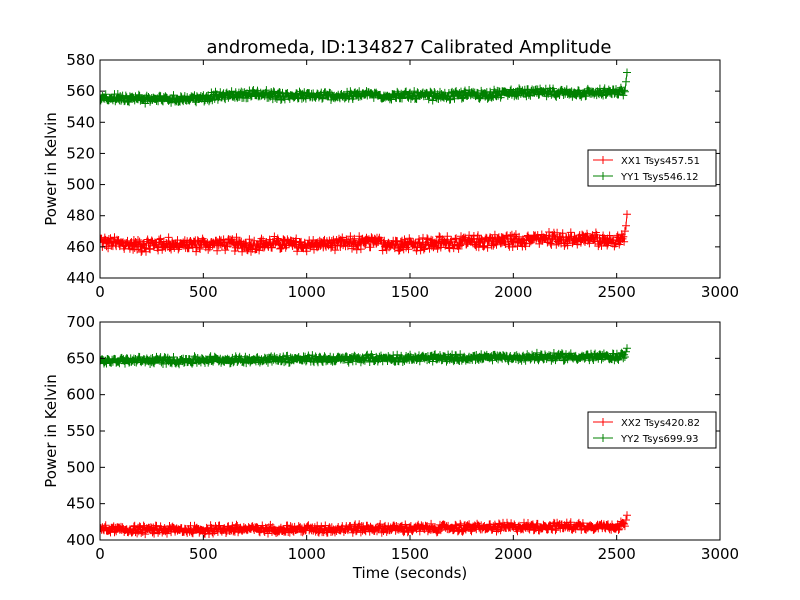 This screenshot has width=800, height=600. What do you see at coordinates (410, 573) in the screenshot?
I see `bottom-xlabel: Time (seconds)` at bounding box center [410, 573].